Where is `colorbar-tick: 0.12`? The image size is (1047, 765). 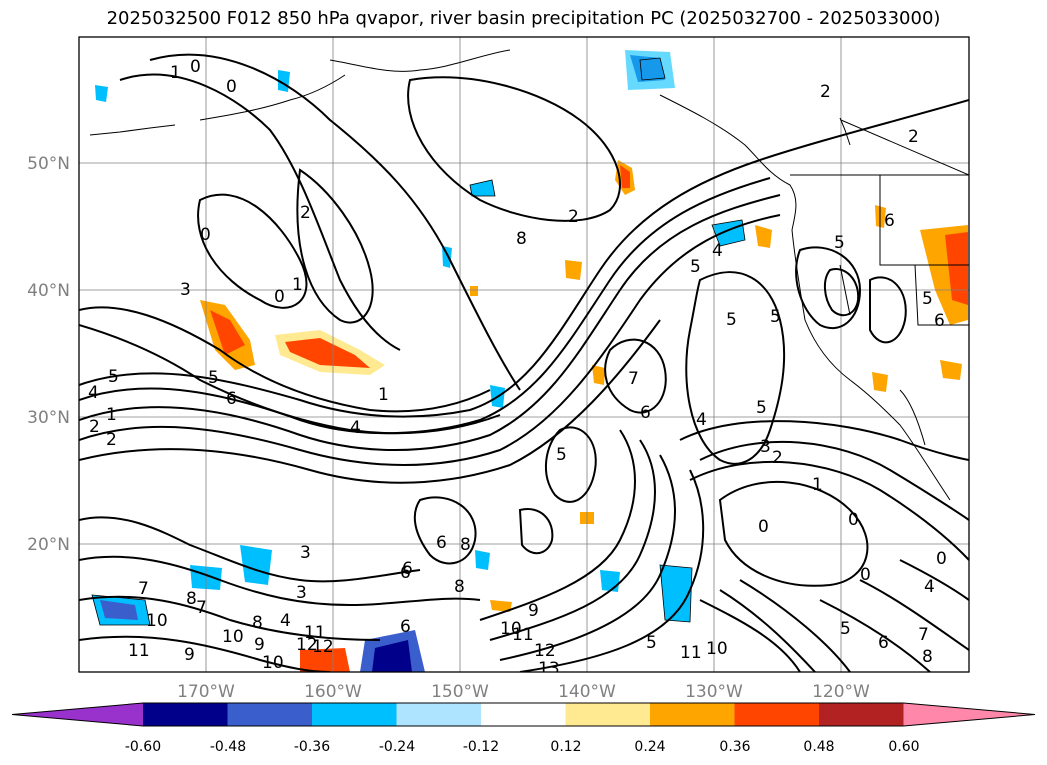
colorbar-tick: 0.12 is located at coordinates (565, 747).